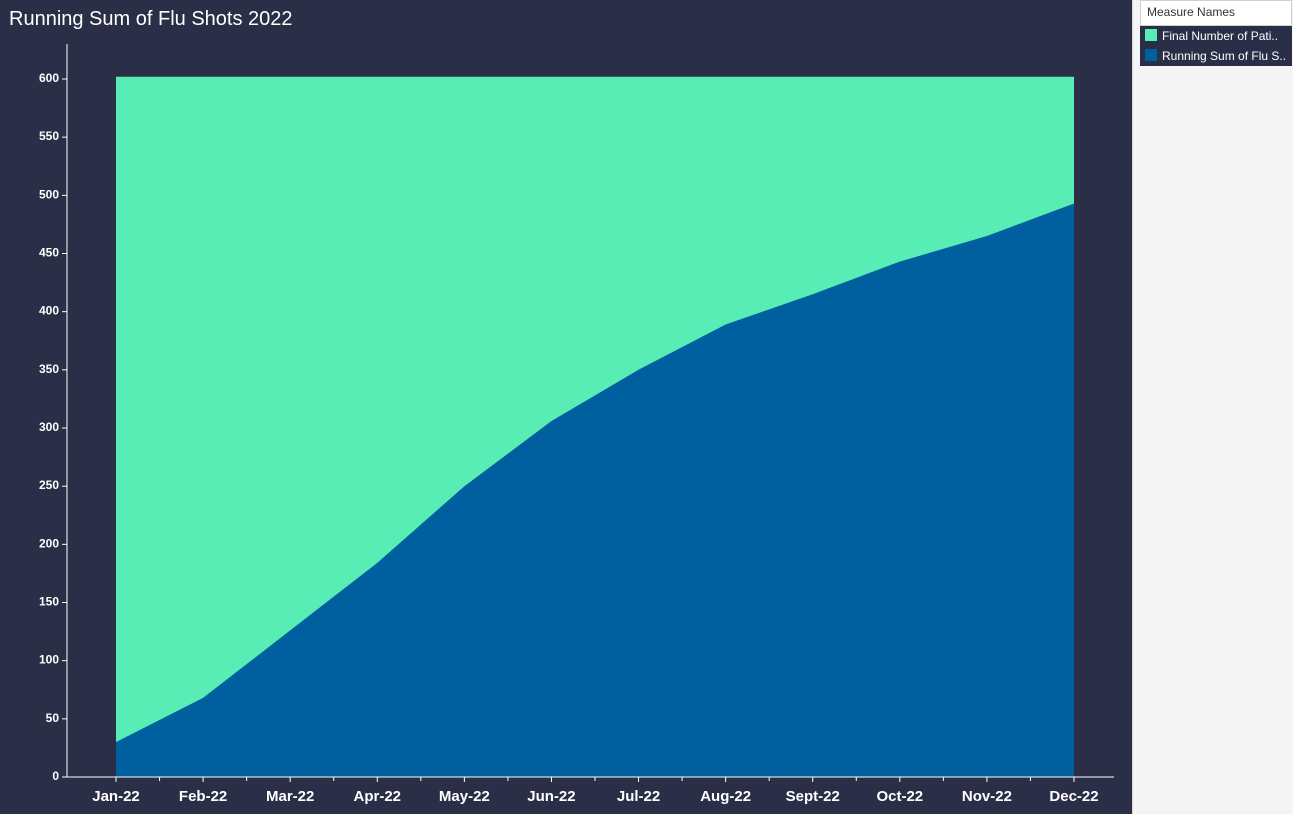 This screenshot has width=1293, height=814. Describe the element at coordinates (49, 602) in the screenshot. I see `y-tick-label-150: 150` at that location.